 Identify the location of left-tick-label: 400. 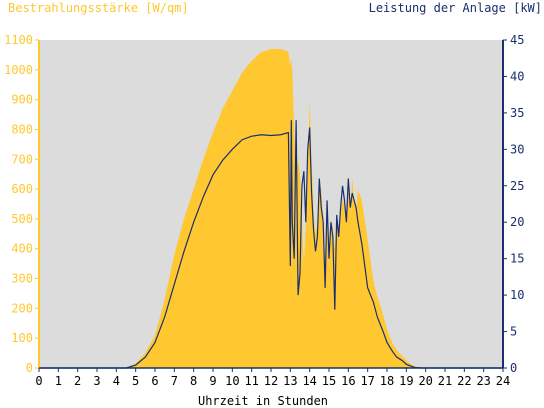
(22, 249).